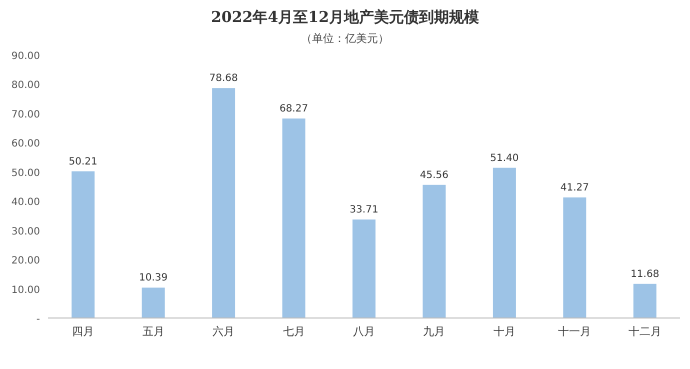 This screenshot has height=369, width=690. What do you see at coordinates (345, 38) in the screenshot?
I see `chart-subtitle: （单位：亿美元）` at bounding box center [345, 38].